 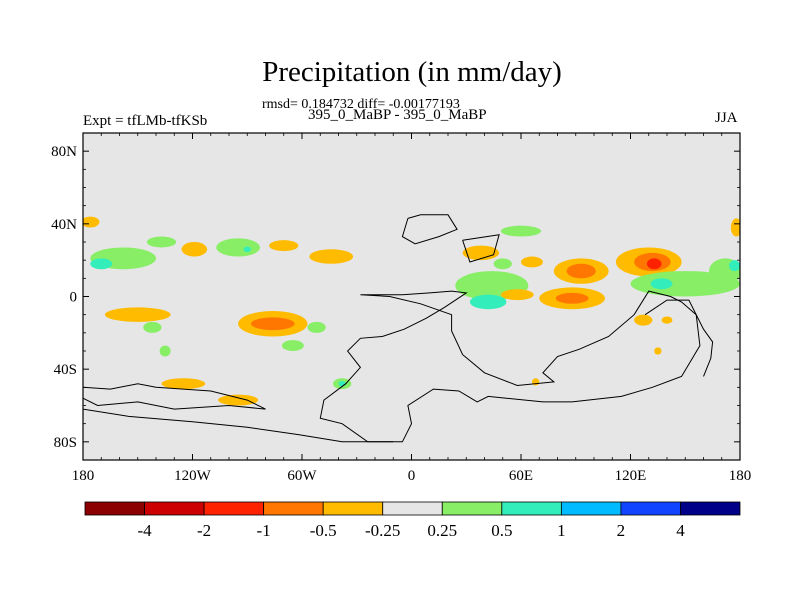 I want to click on colorbar-label: -4, so click(x=144, y=530).